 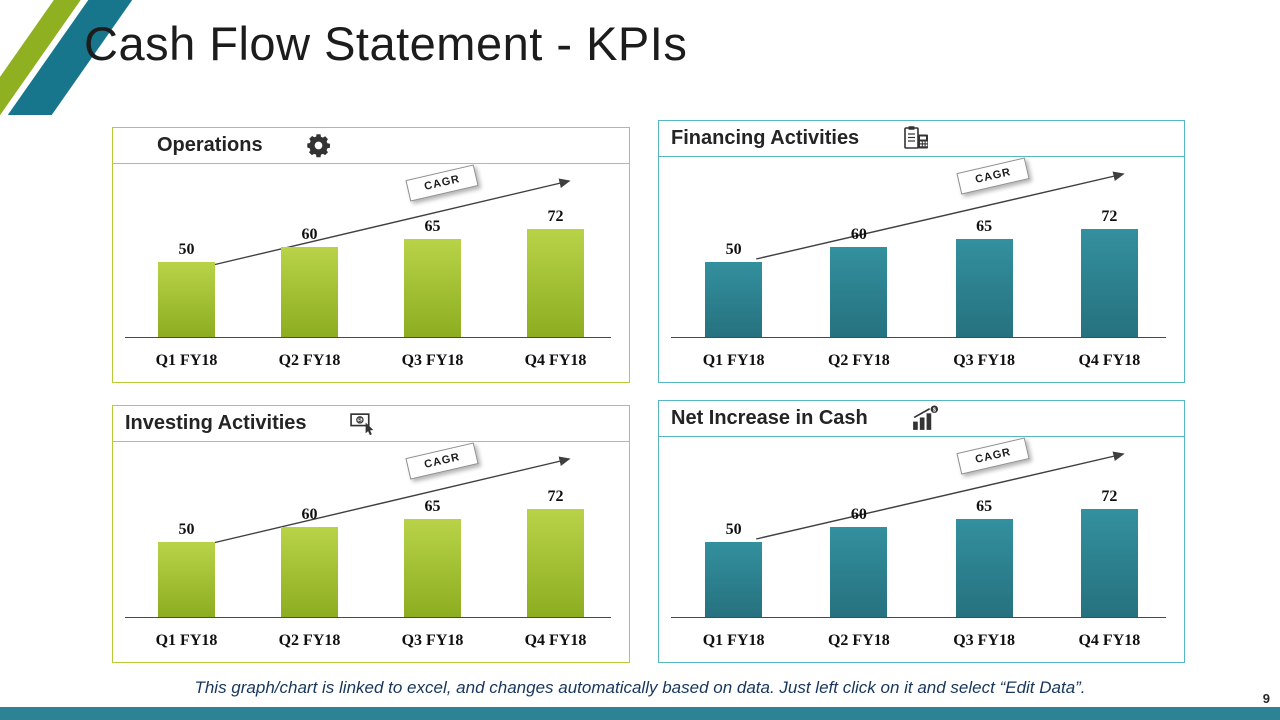 What do you see at coordinates (769, 418) in the screenshot?
I see `panel-title: Net Increase in Cash` at bounding box center [769, 418].